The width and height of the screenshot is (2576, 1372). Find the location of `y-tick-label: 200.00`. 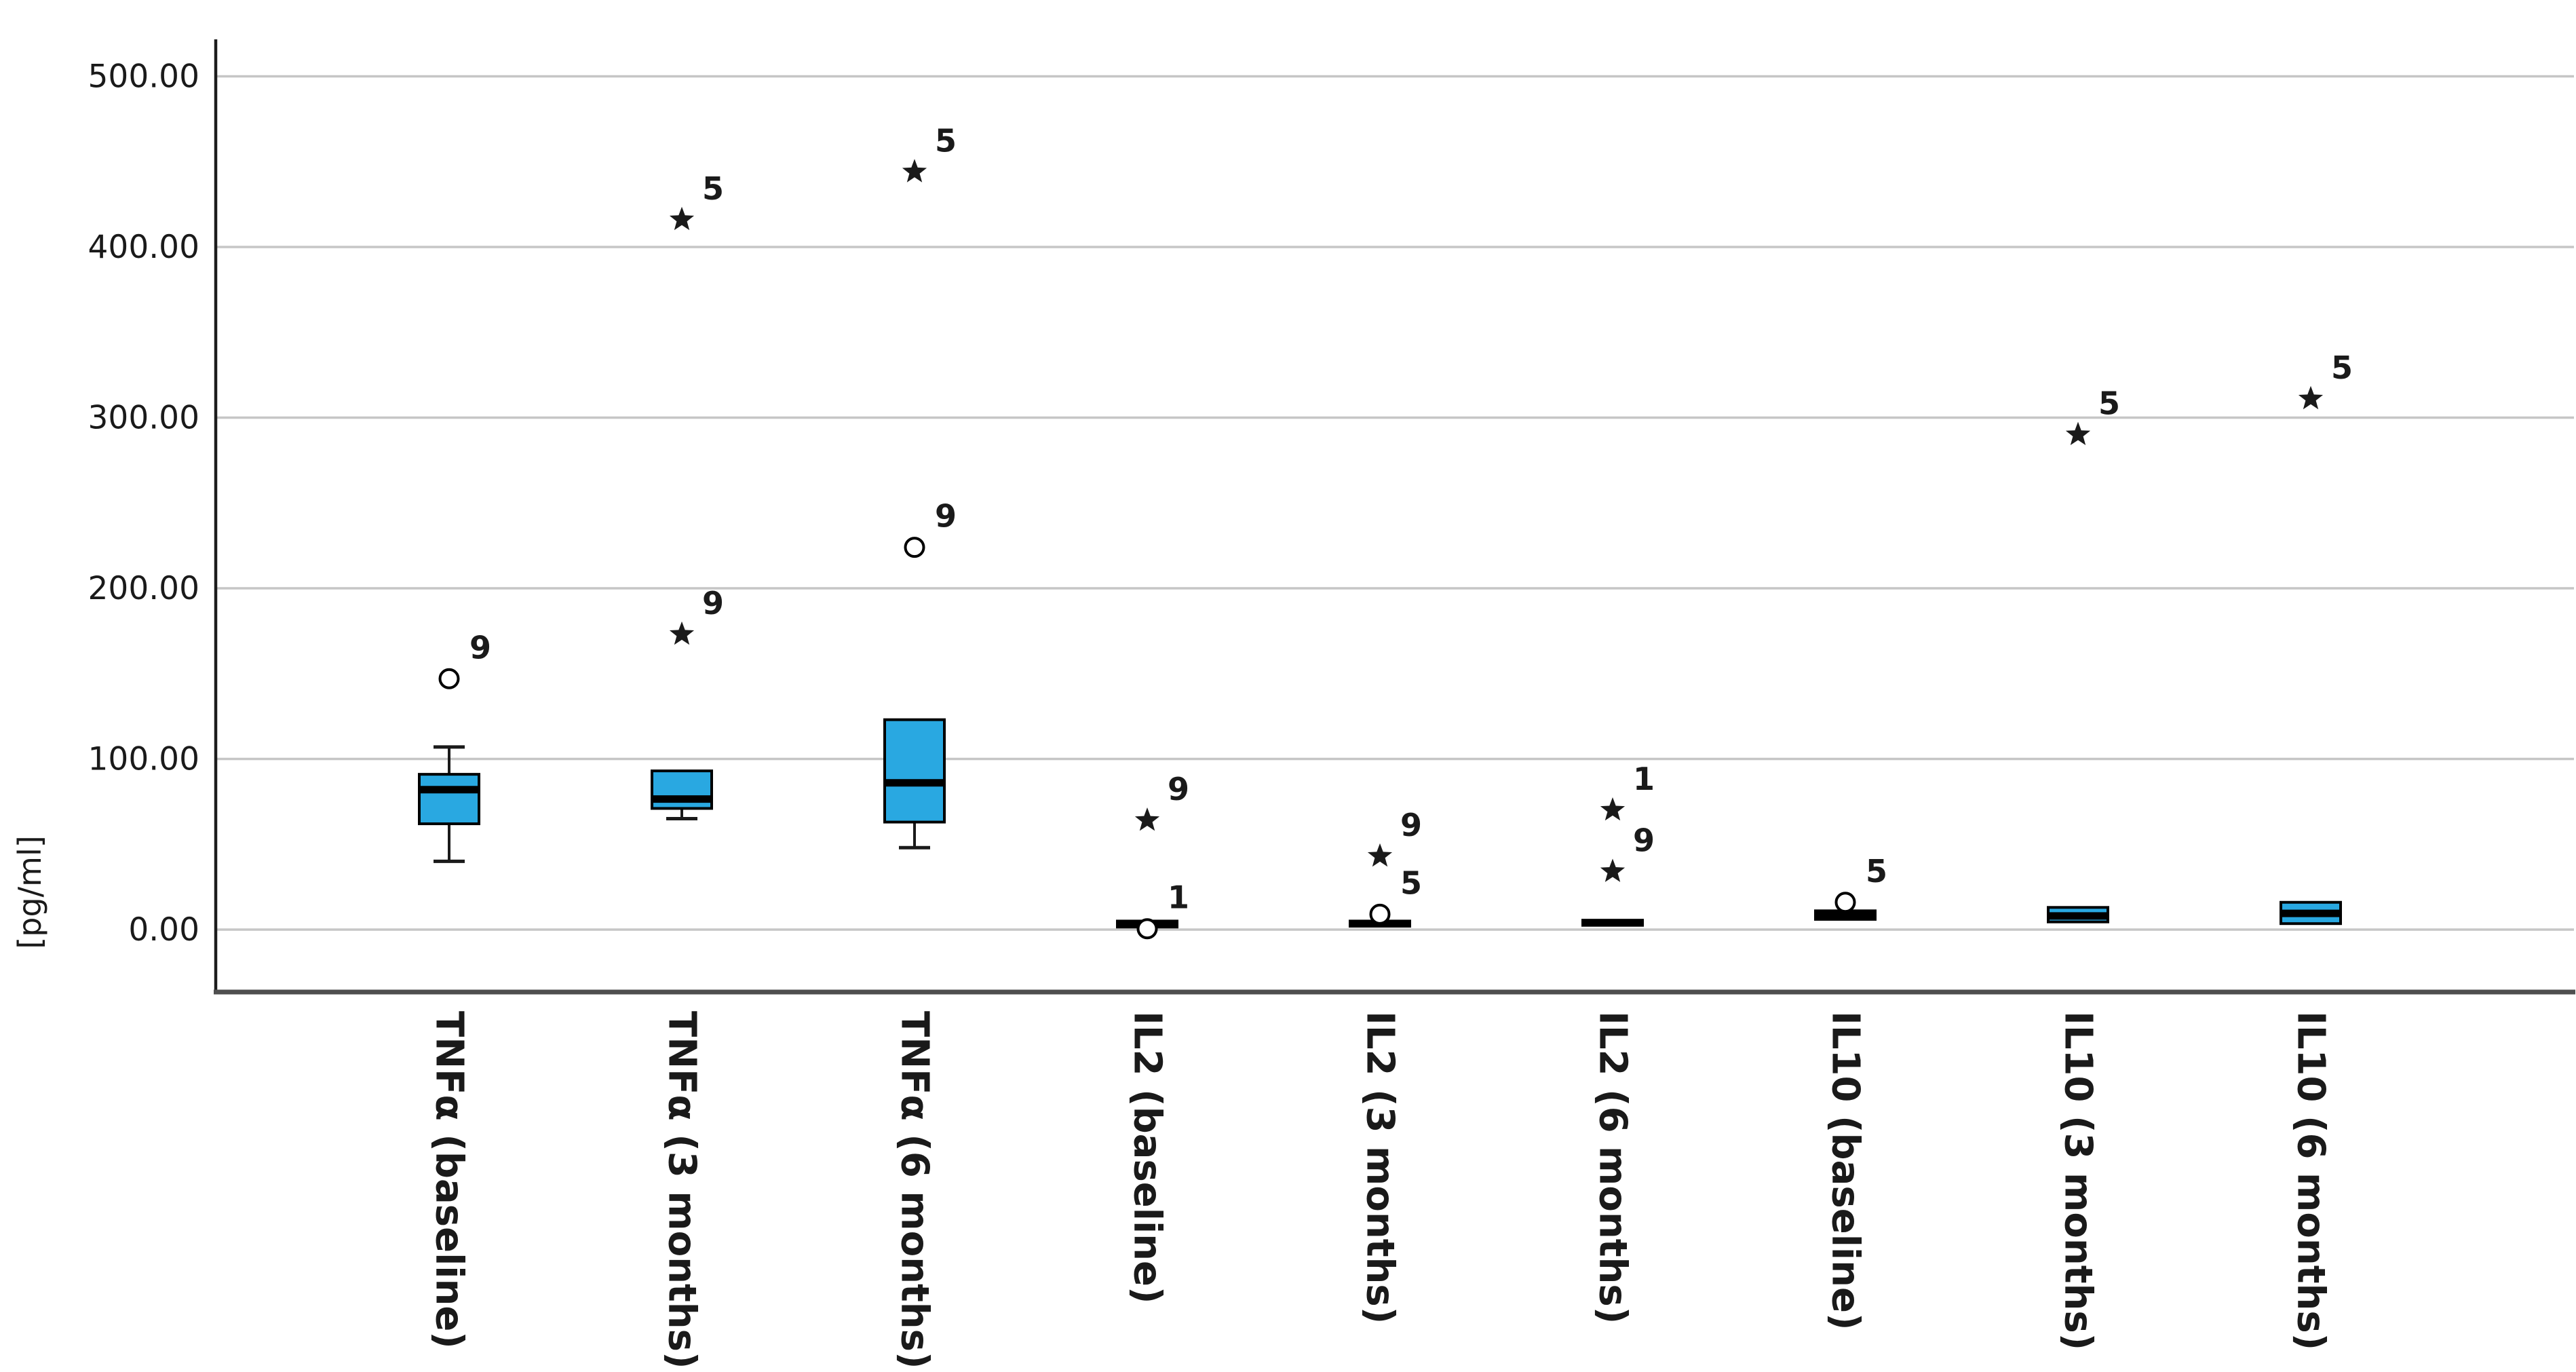

y-tick-label: 200.00 is located at coordinates (143, 589).